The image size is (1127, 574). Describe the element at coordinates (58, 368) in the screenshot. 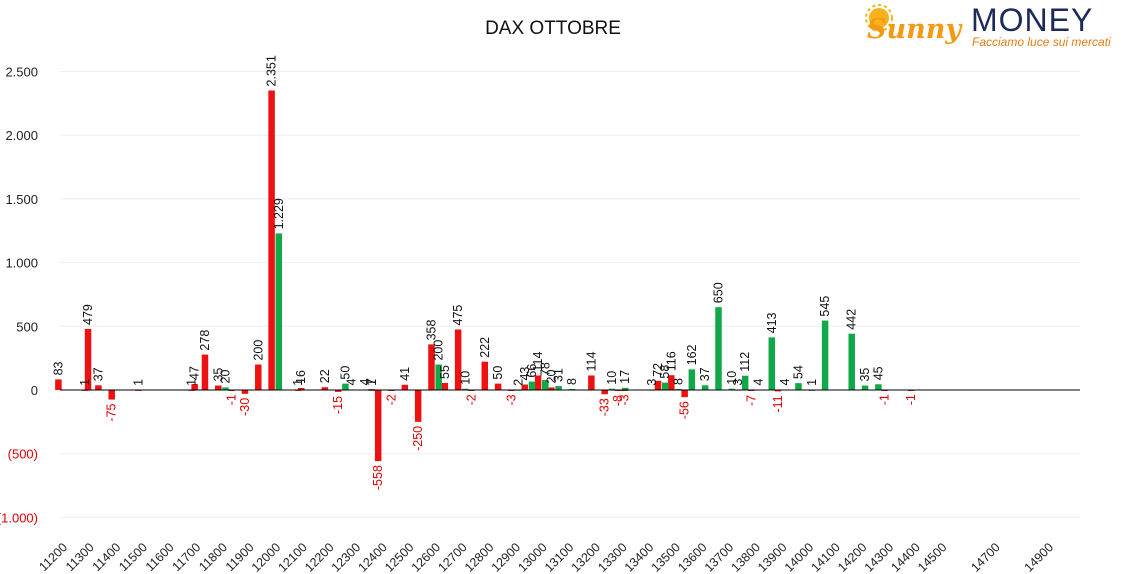

I see `data-label: 83` at that location.